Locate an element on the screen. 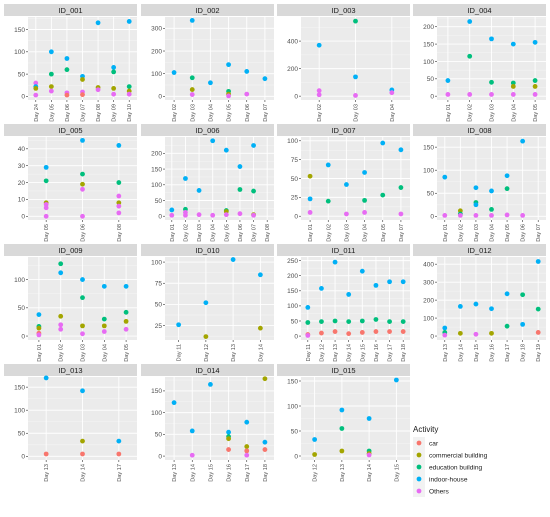 The height and width of the screenshot is (517, 550). tick-label-x: Day 16 is located at coordinates (493, 353).